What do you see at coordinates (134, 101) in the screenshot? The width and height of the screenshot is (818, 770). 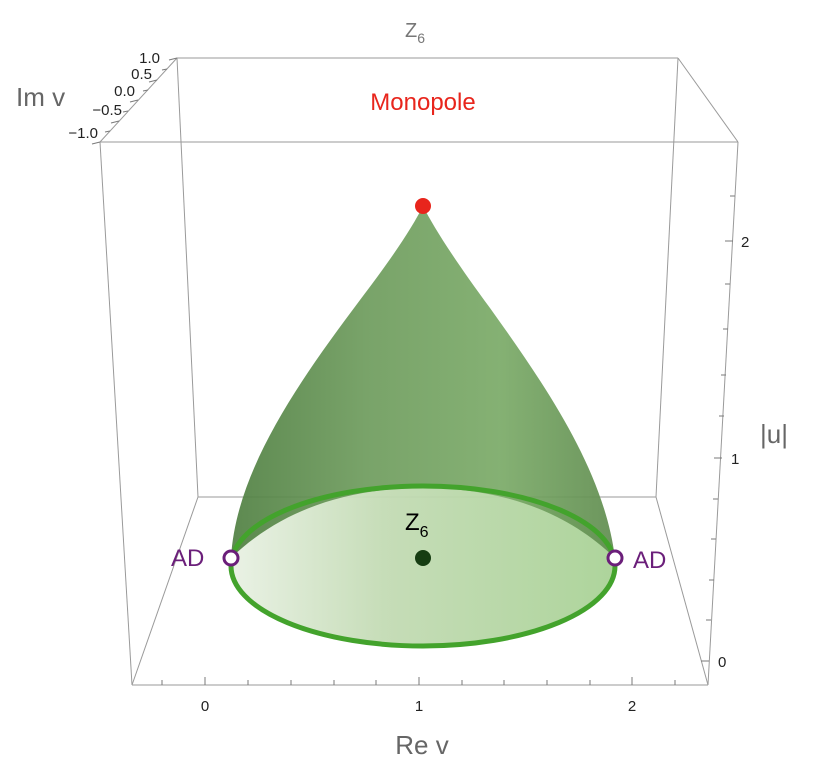 I see `y-axis-ticks` at bounding box center [134, 101].